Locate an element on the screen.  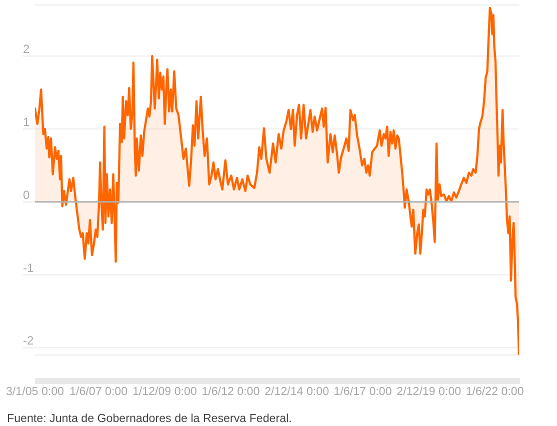
y-tick-label: -2 is located at coordinates (28, 341).